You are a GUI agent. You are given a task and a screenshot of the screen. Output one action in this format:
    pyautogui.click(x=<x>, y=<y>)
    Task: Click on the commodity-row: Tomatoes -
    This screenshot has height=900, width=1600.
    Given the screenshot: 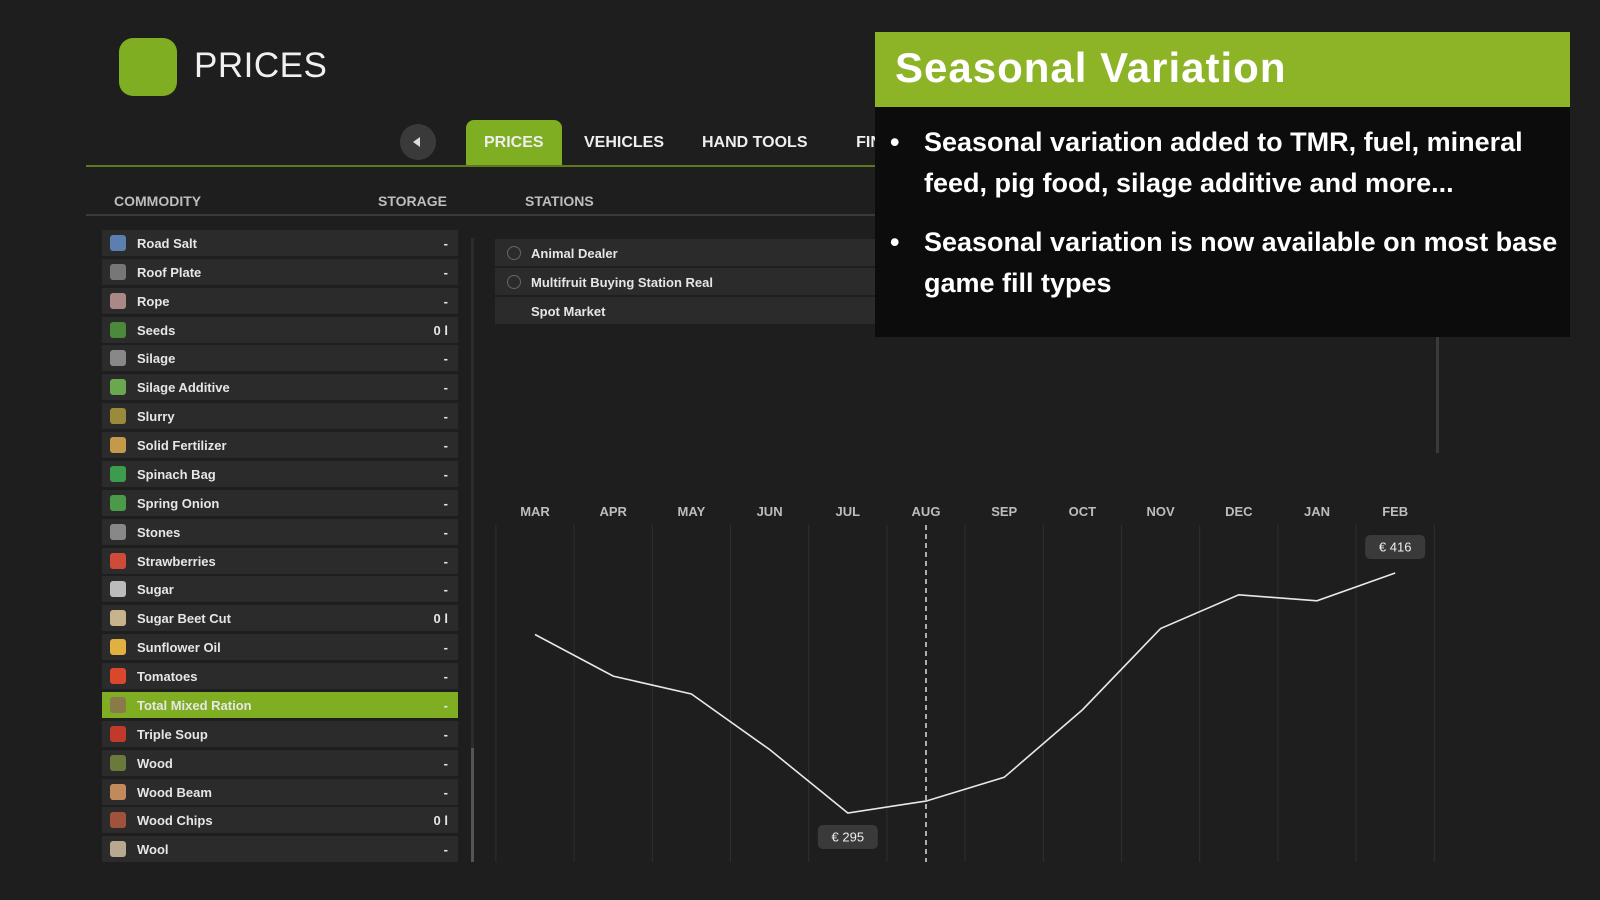 What is the action you would take?
    pyautogui.click(x=280, y=676)
    